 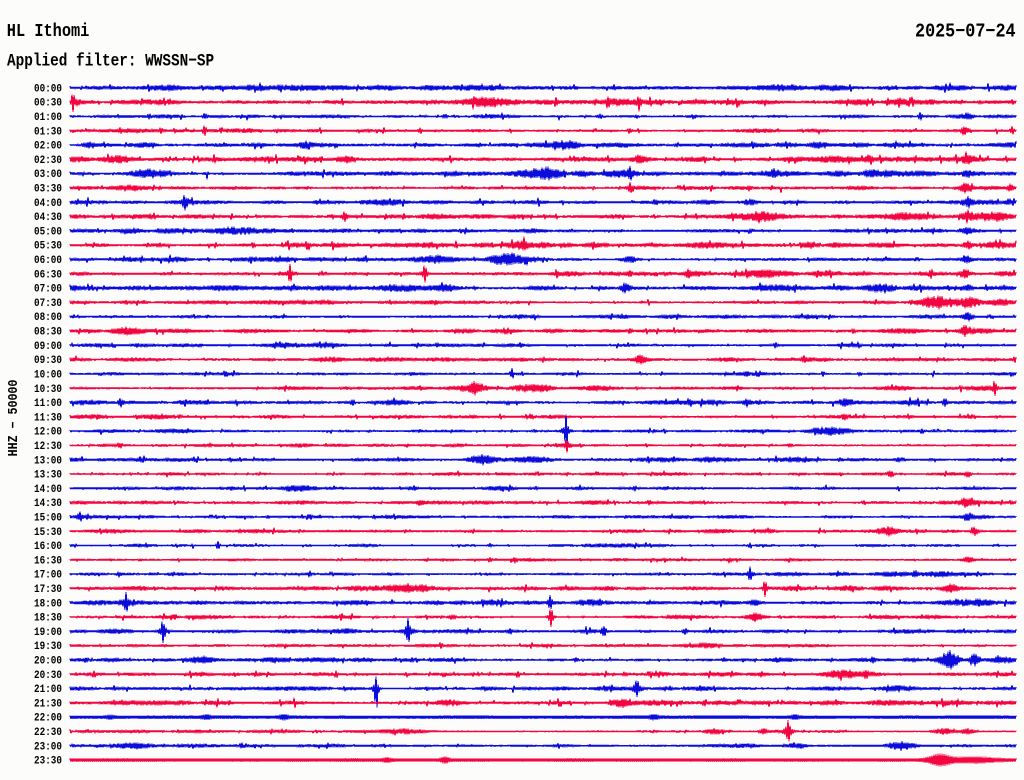 What do you see at coordinates (48, 662) in the screenshot?
I see `svg-text: 20:00` at bounding box center [48, 662].